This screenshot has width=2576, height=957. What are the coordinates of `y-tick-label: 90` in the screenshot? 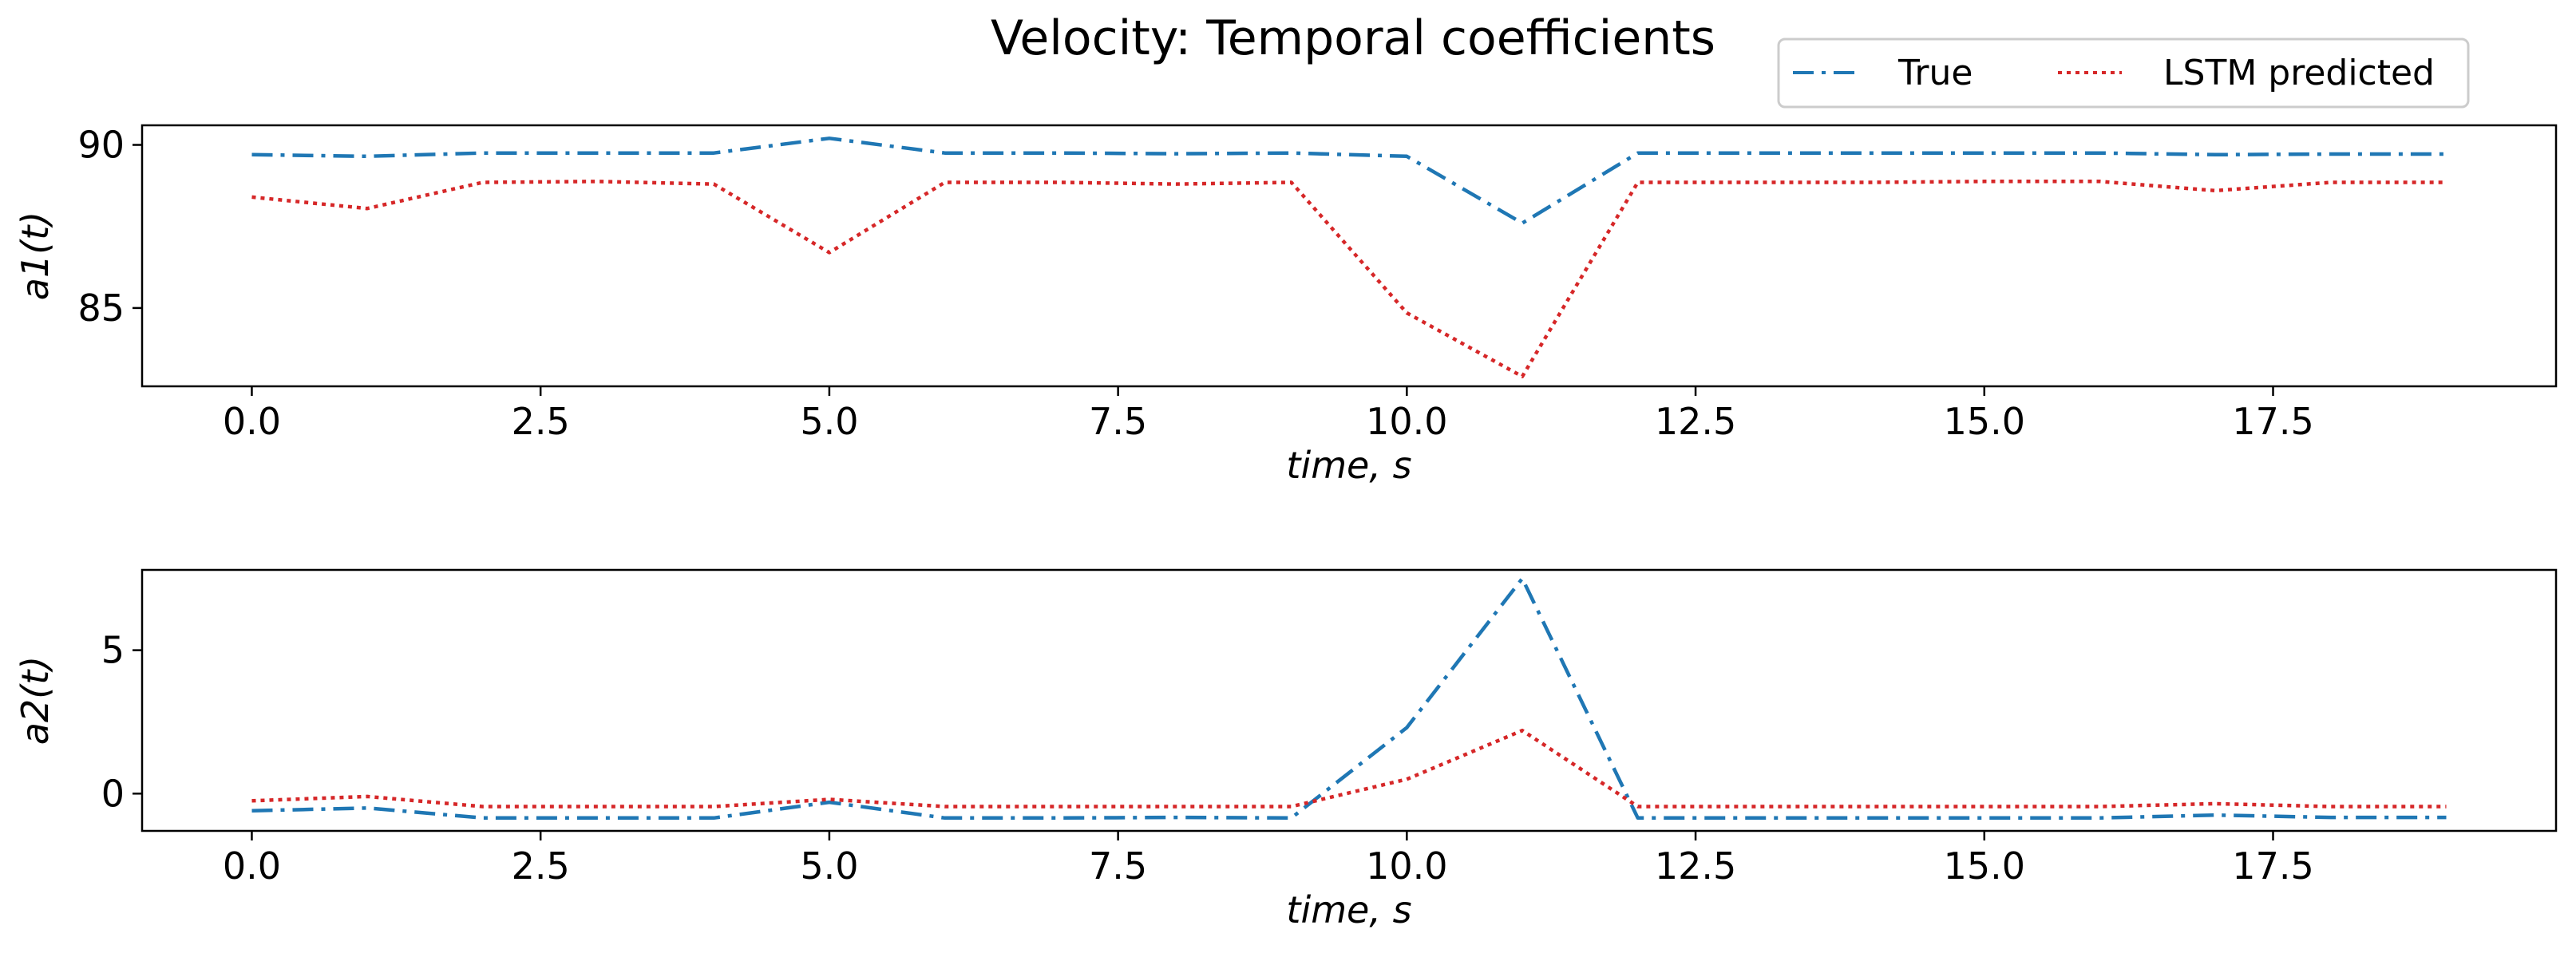 It's located at (101, 145).